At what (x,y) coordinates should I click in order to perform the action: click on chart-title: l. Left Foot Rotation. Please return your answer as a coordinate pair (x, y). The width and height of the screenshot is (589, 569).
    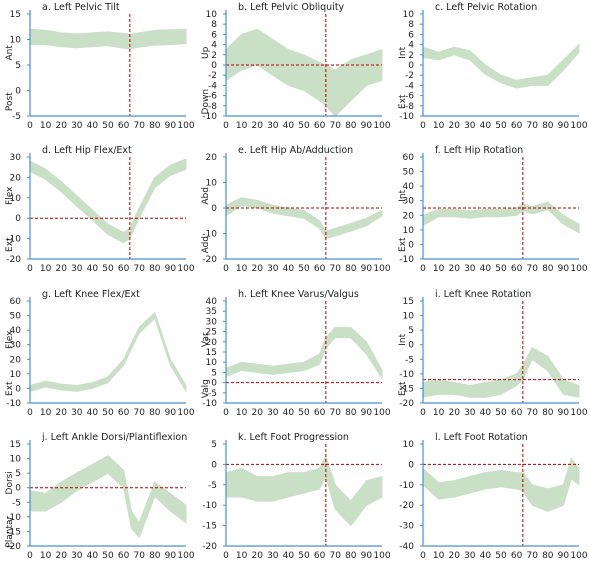
    Looking at the image, I should click on (481, 437).